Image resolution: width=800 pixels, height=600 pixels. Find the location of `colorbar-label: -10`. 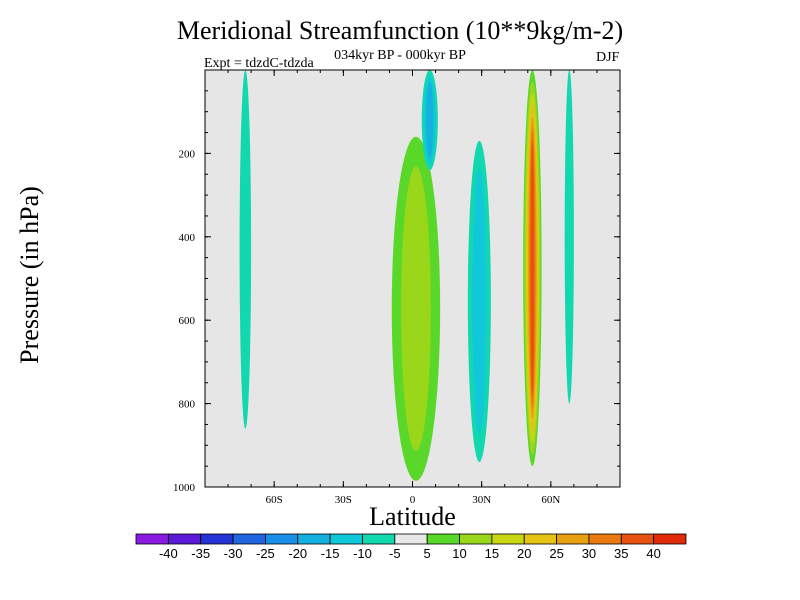

colorbar-label: -10 is located at coordinates (362, 553).